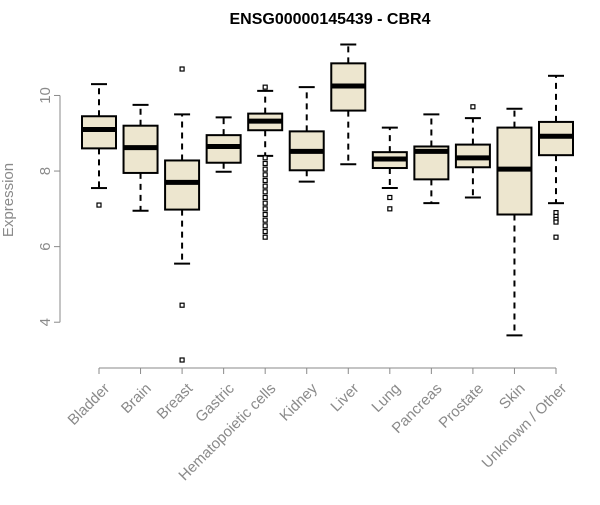 This screenshot has width=600, height=505. I want to click on box-pancreas, so click(431, 159).